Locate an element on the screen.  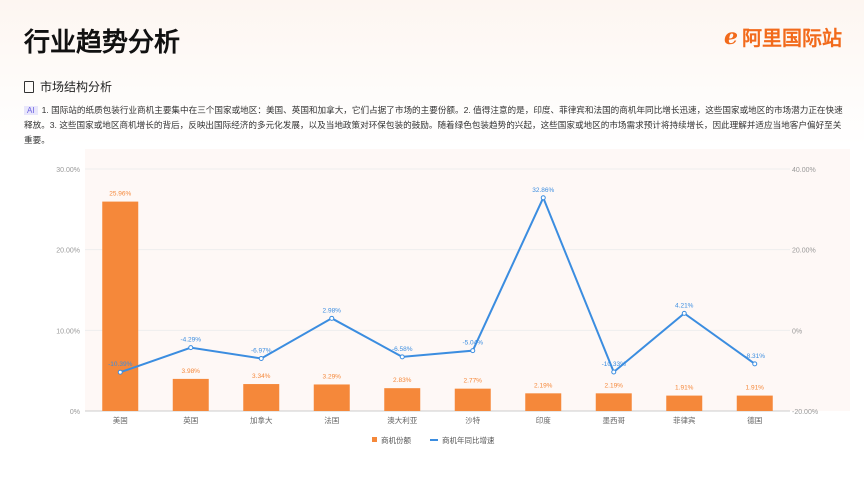
document-icon is located at coordinates (29, 86).